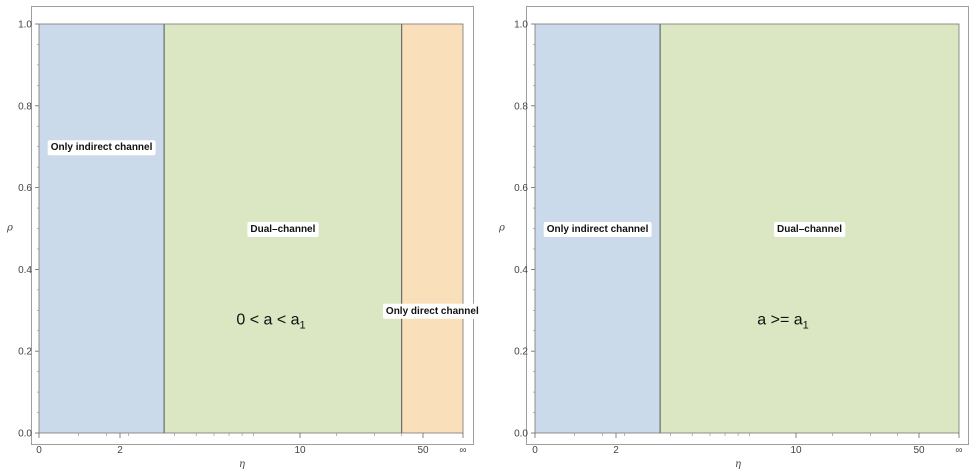  What do you see at coordinates (779, 319) in the screenshot?
I see `condition-text: a >= a` at bounding box center [779, 319].